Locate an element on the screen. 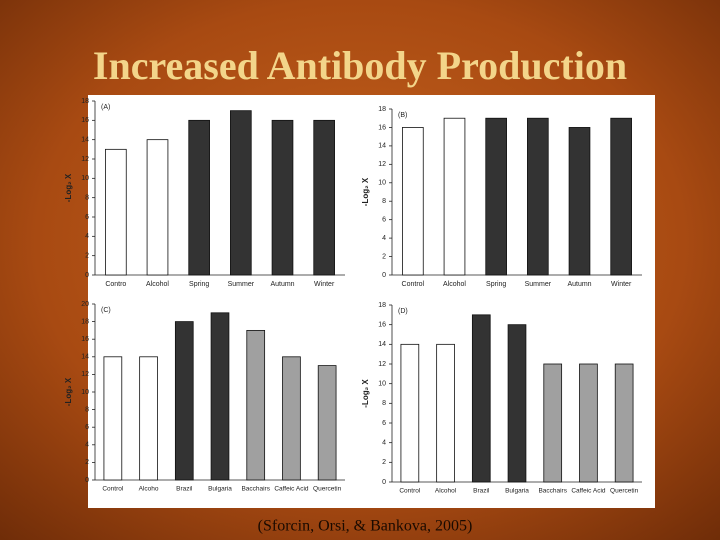  panel-label: (A) is located at coordinates (105, 107).